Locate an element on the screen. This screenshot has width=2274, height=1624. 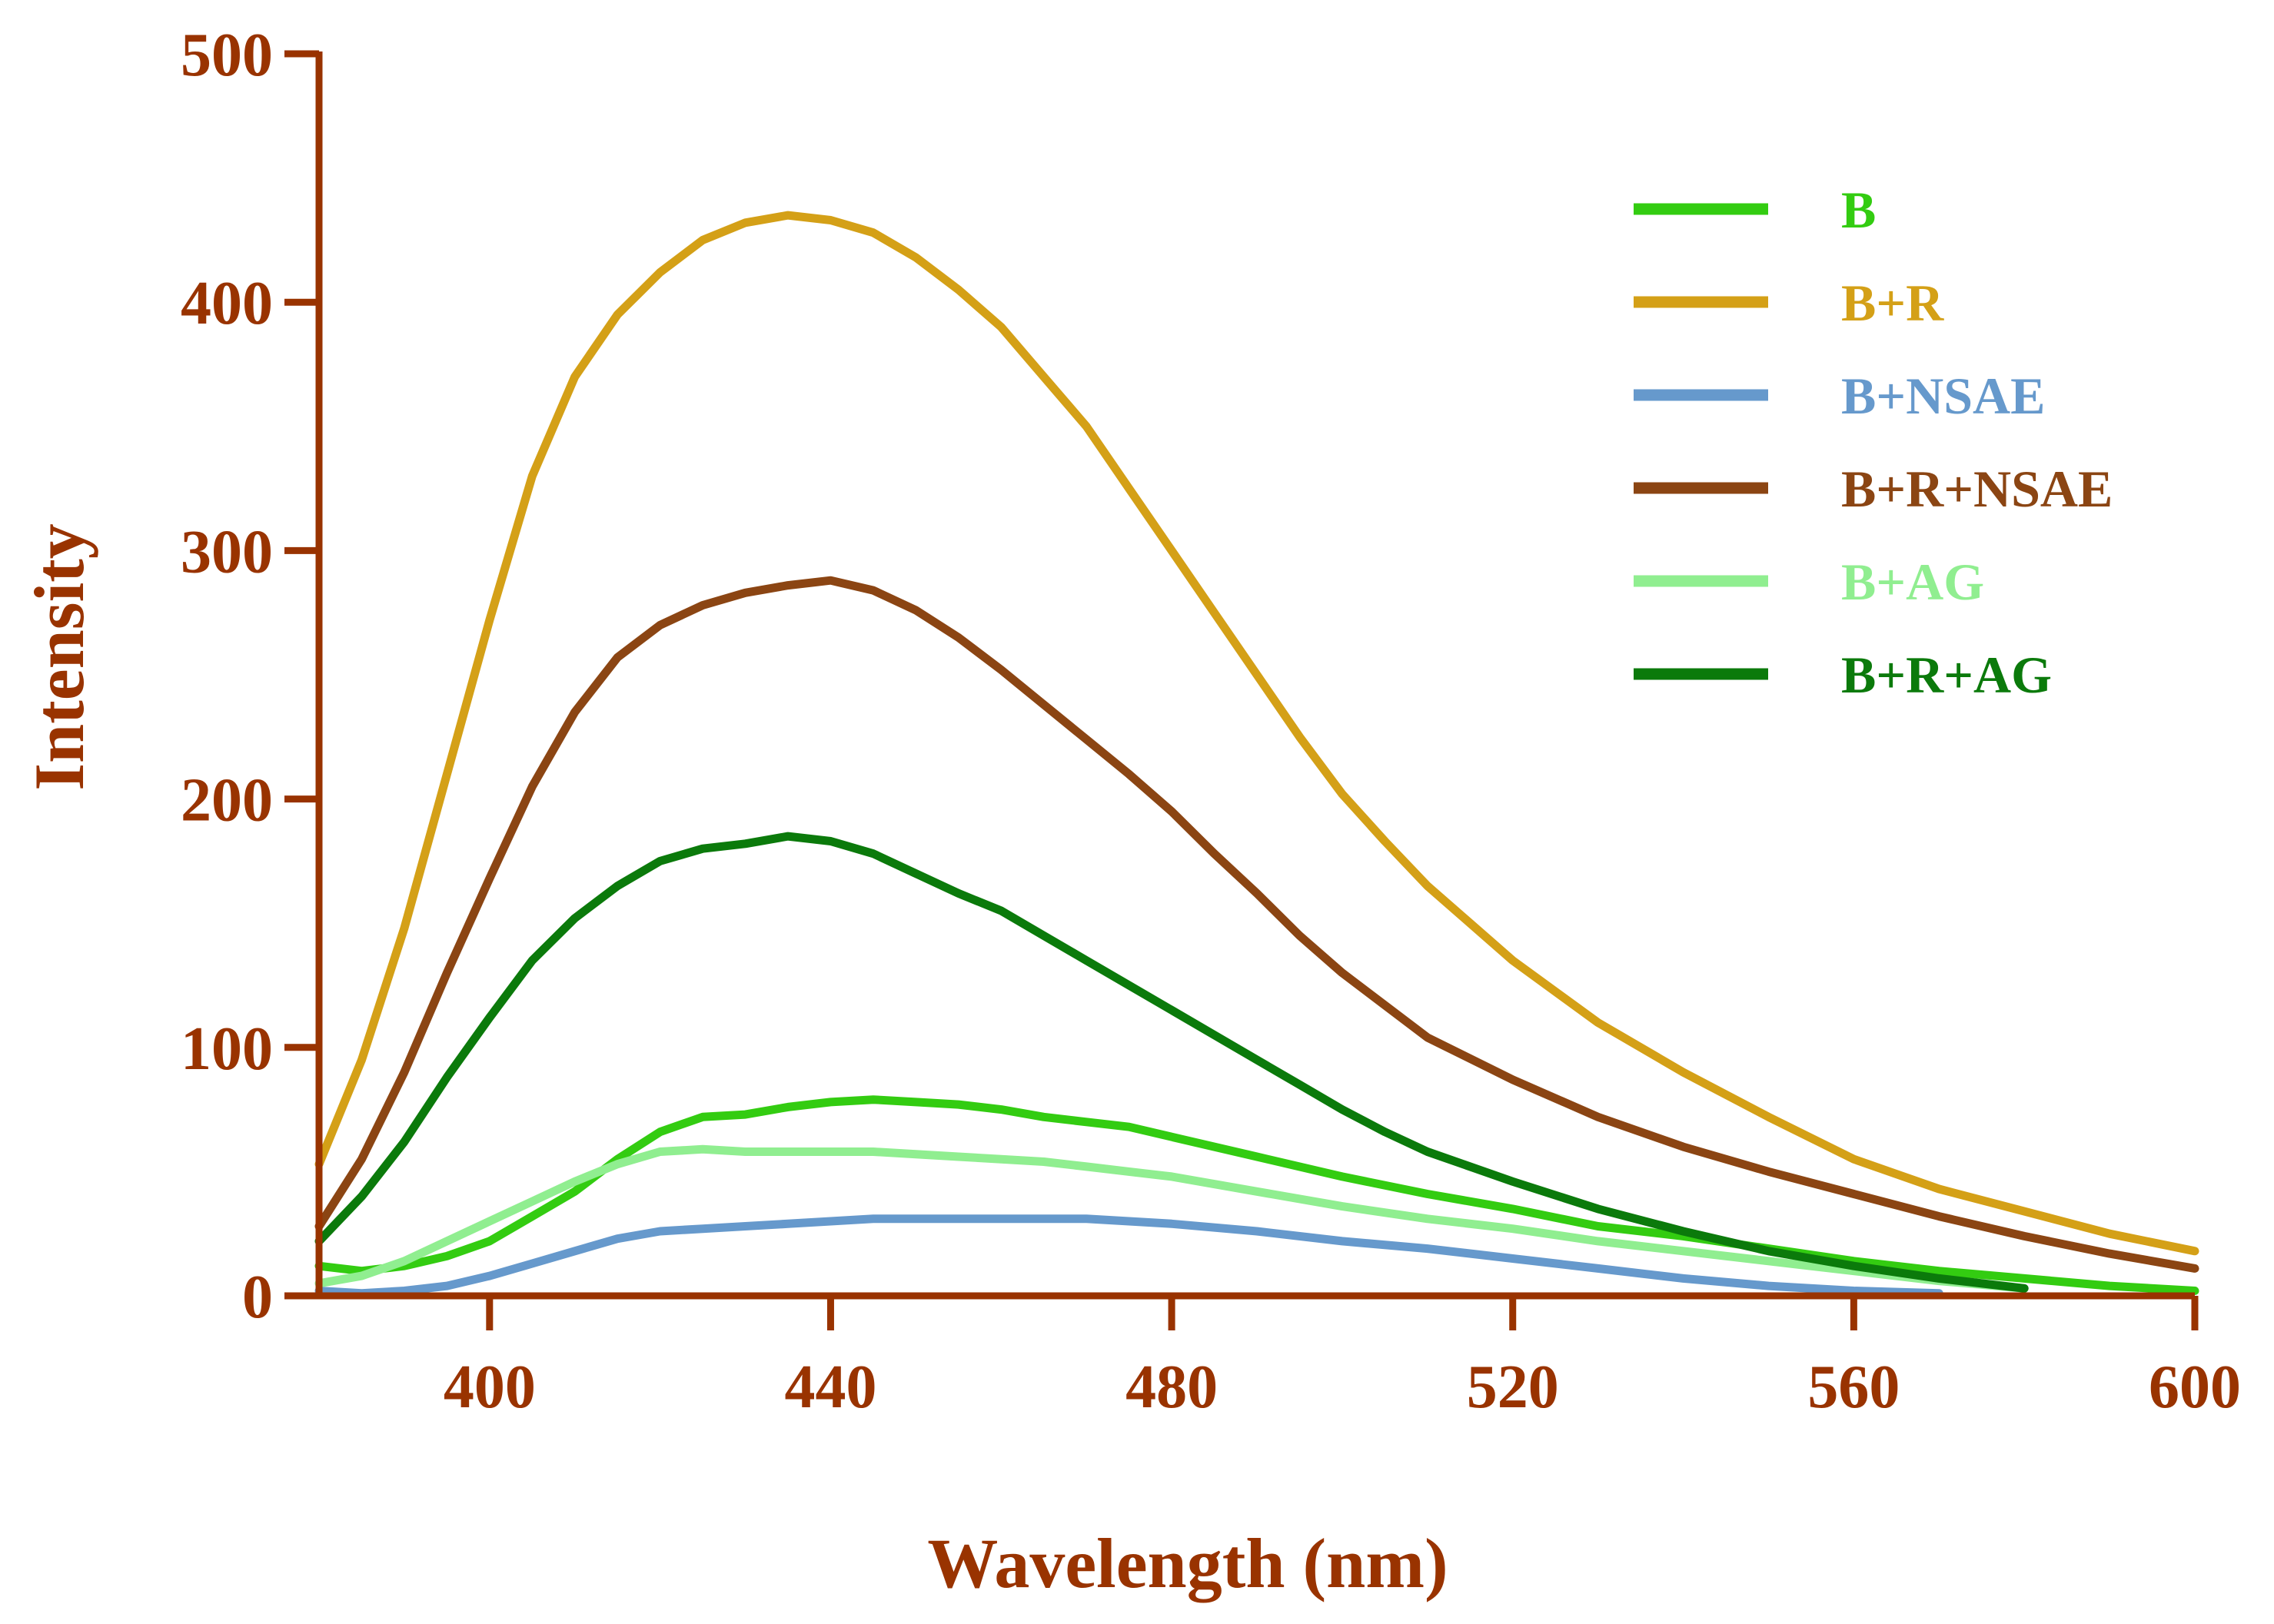
legend-label-5: B+R+AG is located at coordinates (1946, 675).